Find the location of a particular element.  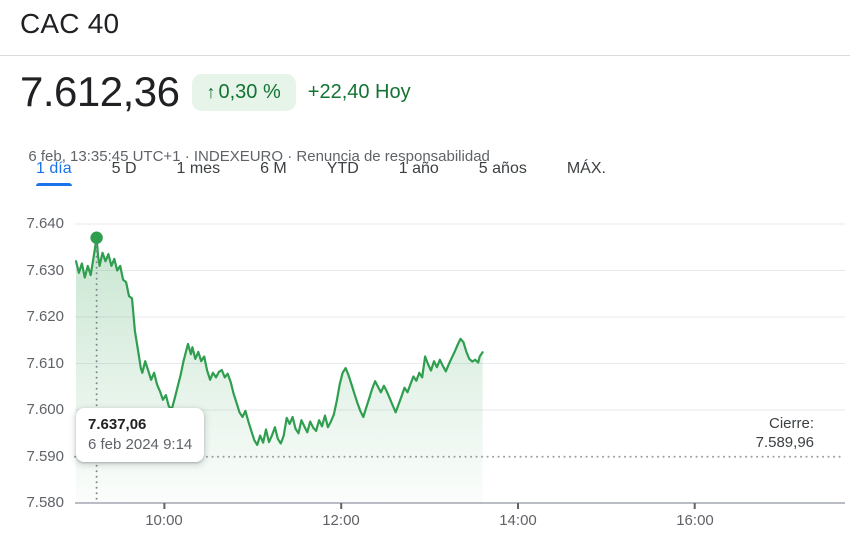

chart-tooltip: 7.637,06 6 feb 2024 9:14 is located at coordinates (140, 435).